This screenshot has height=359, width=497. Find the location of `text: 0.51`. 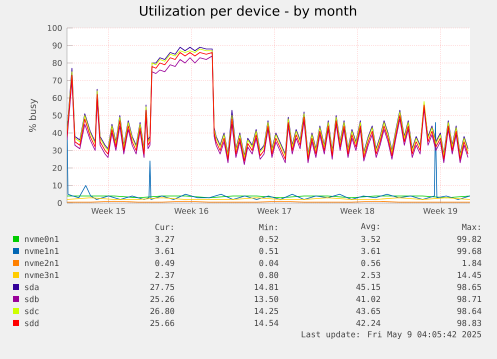

text: 0.51 is located at coordinates (268, 251).